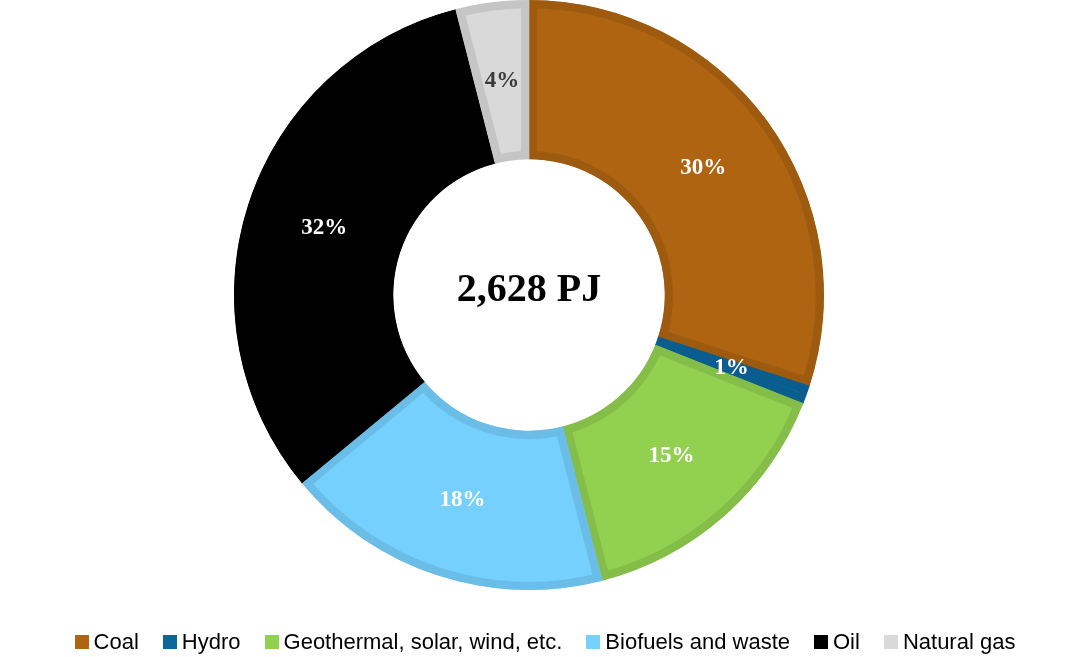 The width and height of the screenshot is (1090, 657). I want to click on data-label: 1%, so click(731, 366).